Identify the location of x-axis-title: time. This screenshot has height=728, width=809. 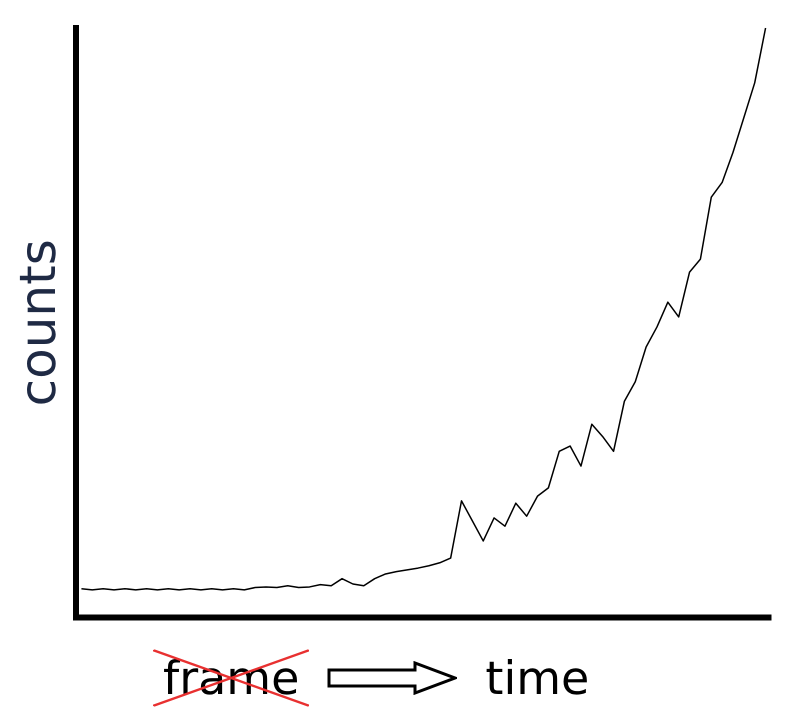
(537, 678).